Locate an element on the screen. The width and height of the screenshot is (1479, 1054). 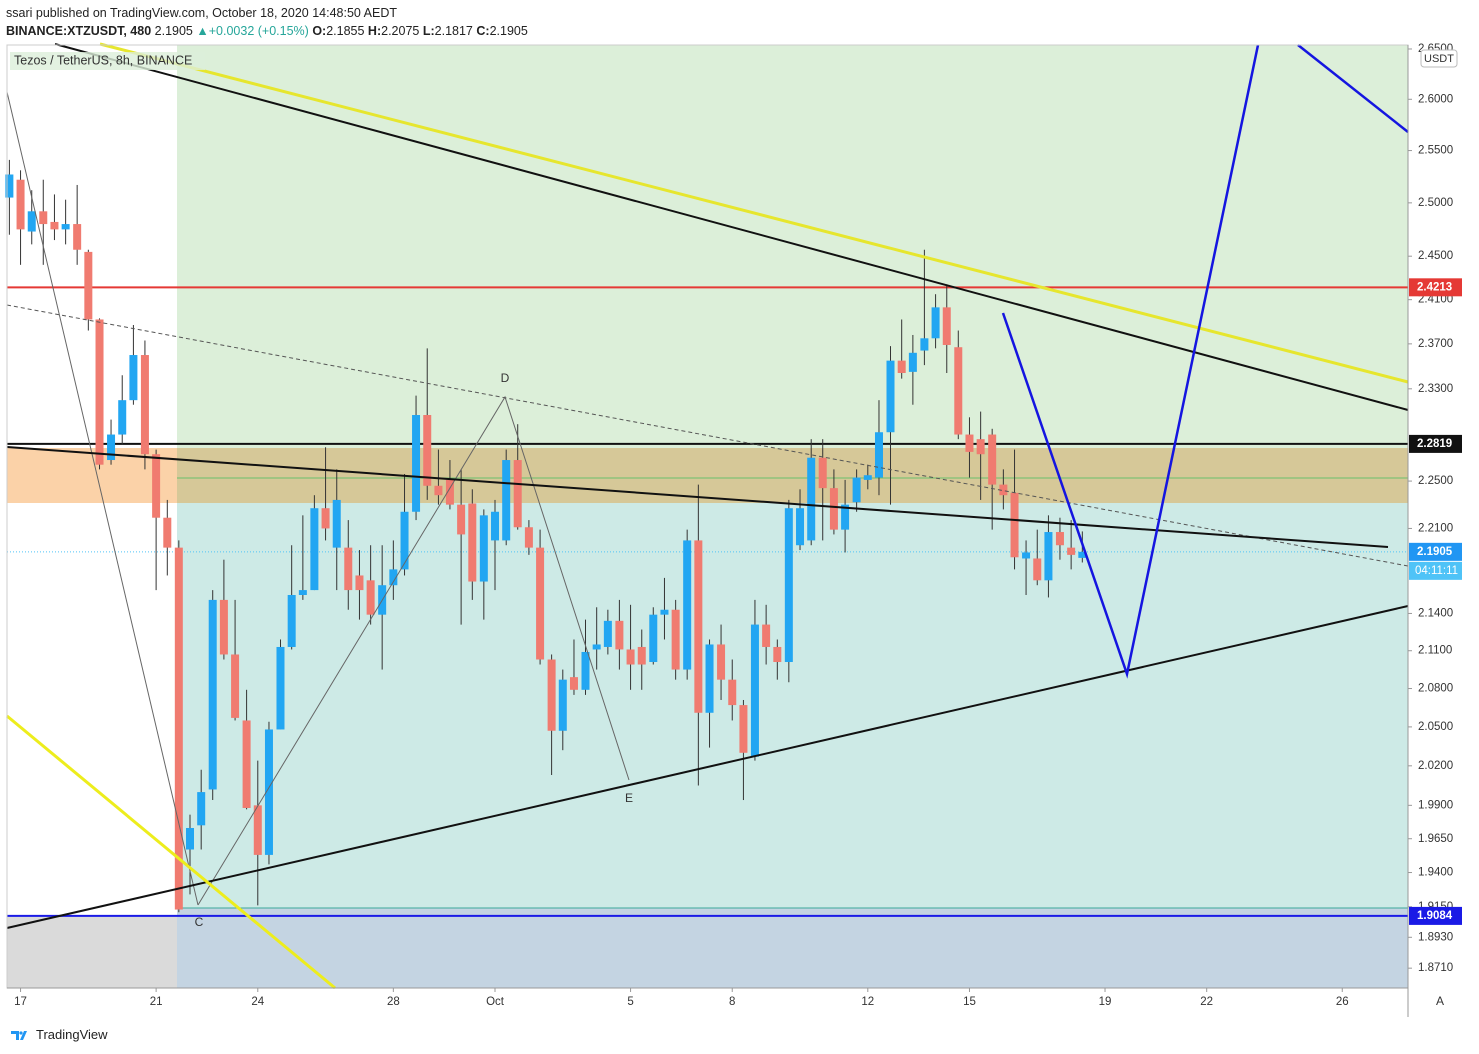
x-tick-label: 12 is located at coordinates (867, 1002).